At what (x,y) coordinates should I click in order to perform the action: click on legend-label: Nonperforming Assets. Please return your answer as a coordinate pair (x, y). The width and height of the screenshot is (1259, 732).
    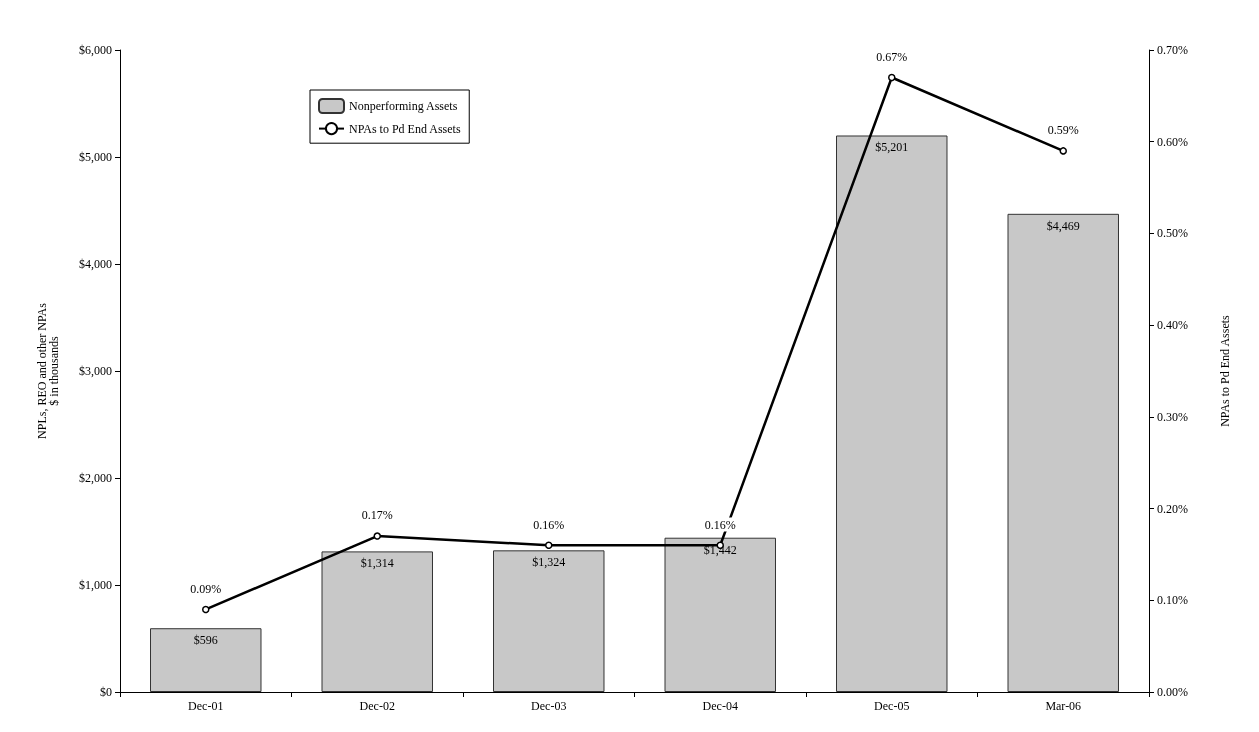
    Looking at the image, I should click on (403, 106).